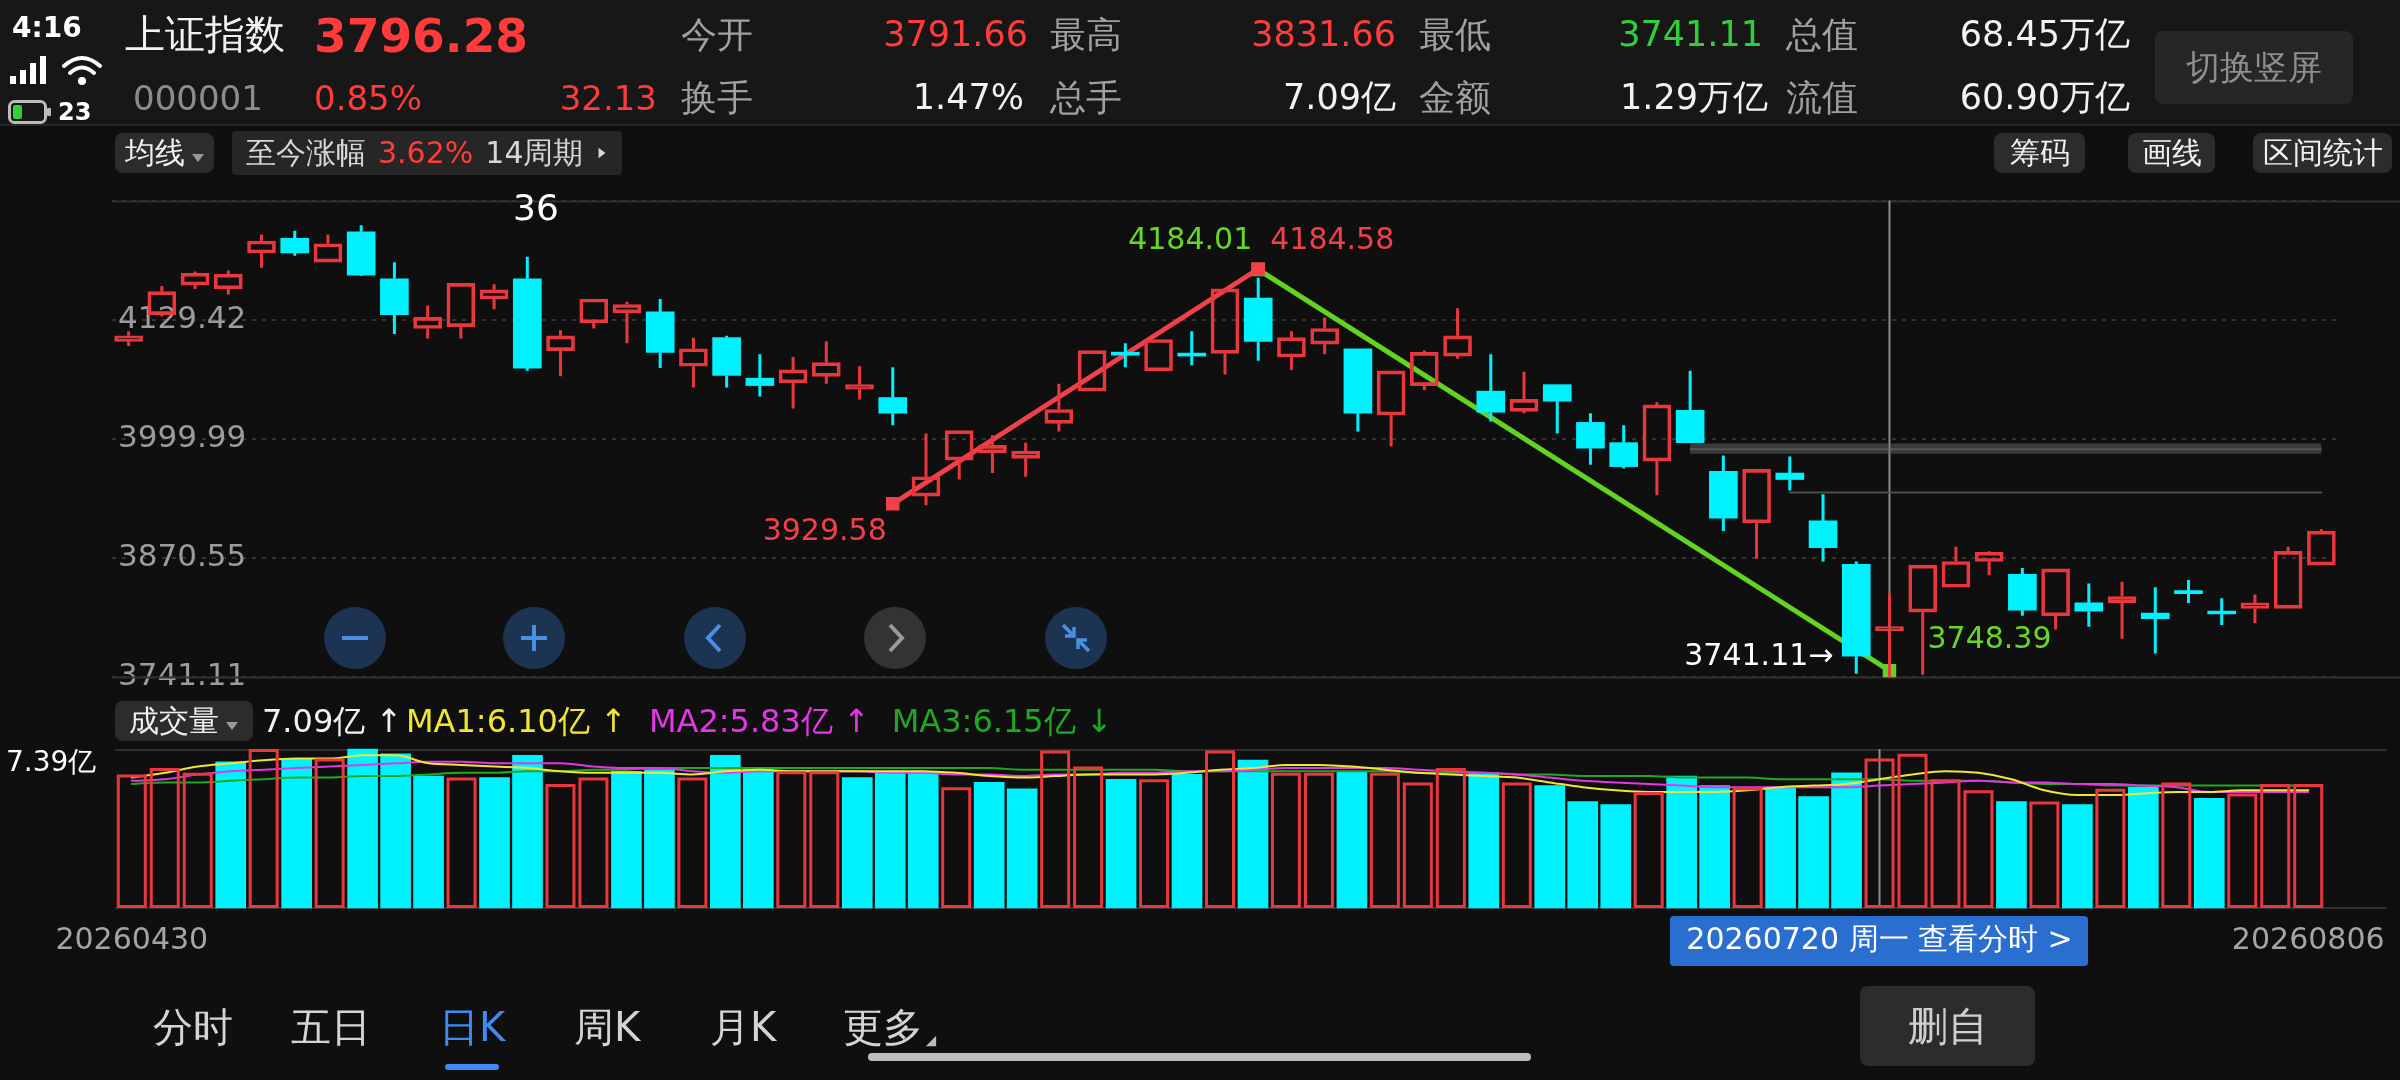  Describe the element at coordinates (883, 1027) in the screenshot. I see `text: 更多` at that location.